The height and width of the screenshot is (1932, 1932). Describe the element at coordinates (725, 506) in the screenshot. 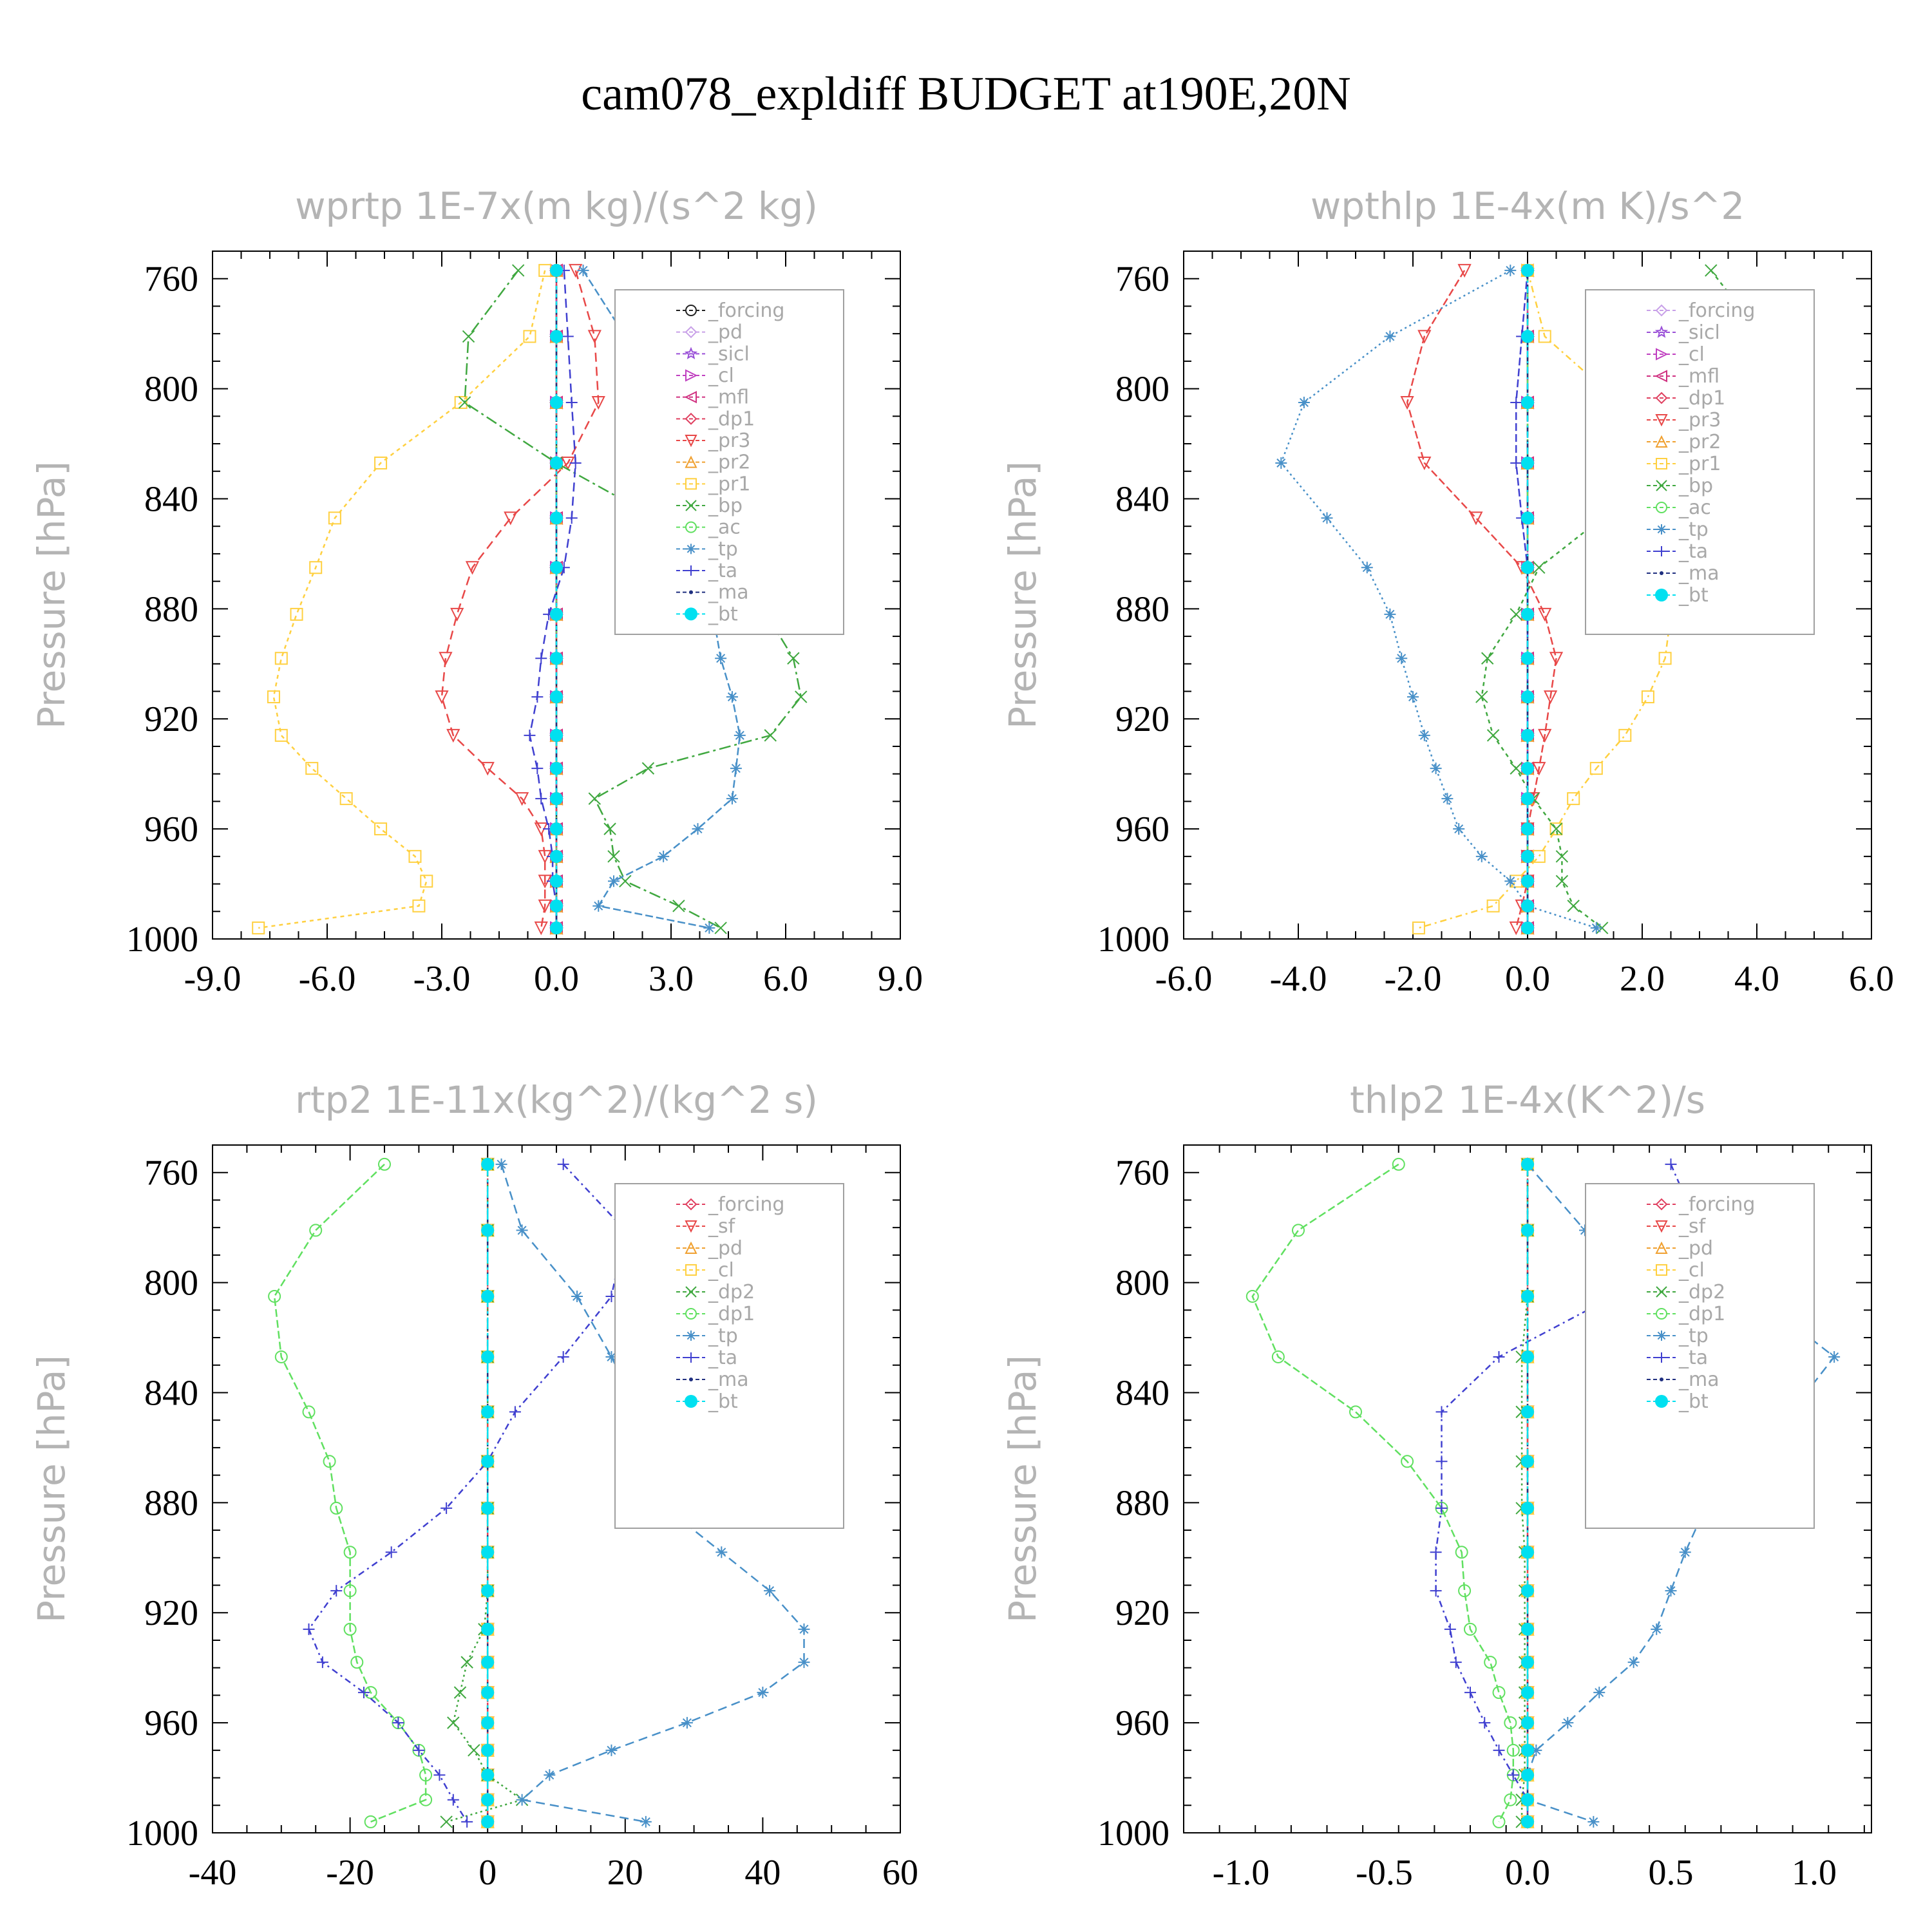

I see `legend-label: _bp` at that location.